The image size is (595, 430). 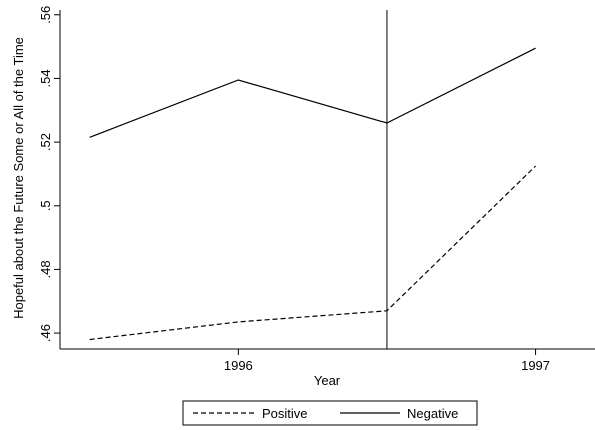 What do you see at coordinates (45, 205) in the screenshot?
I see `y-tick-label: .5` at bounding box center [45, 205].